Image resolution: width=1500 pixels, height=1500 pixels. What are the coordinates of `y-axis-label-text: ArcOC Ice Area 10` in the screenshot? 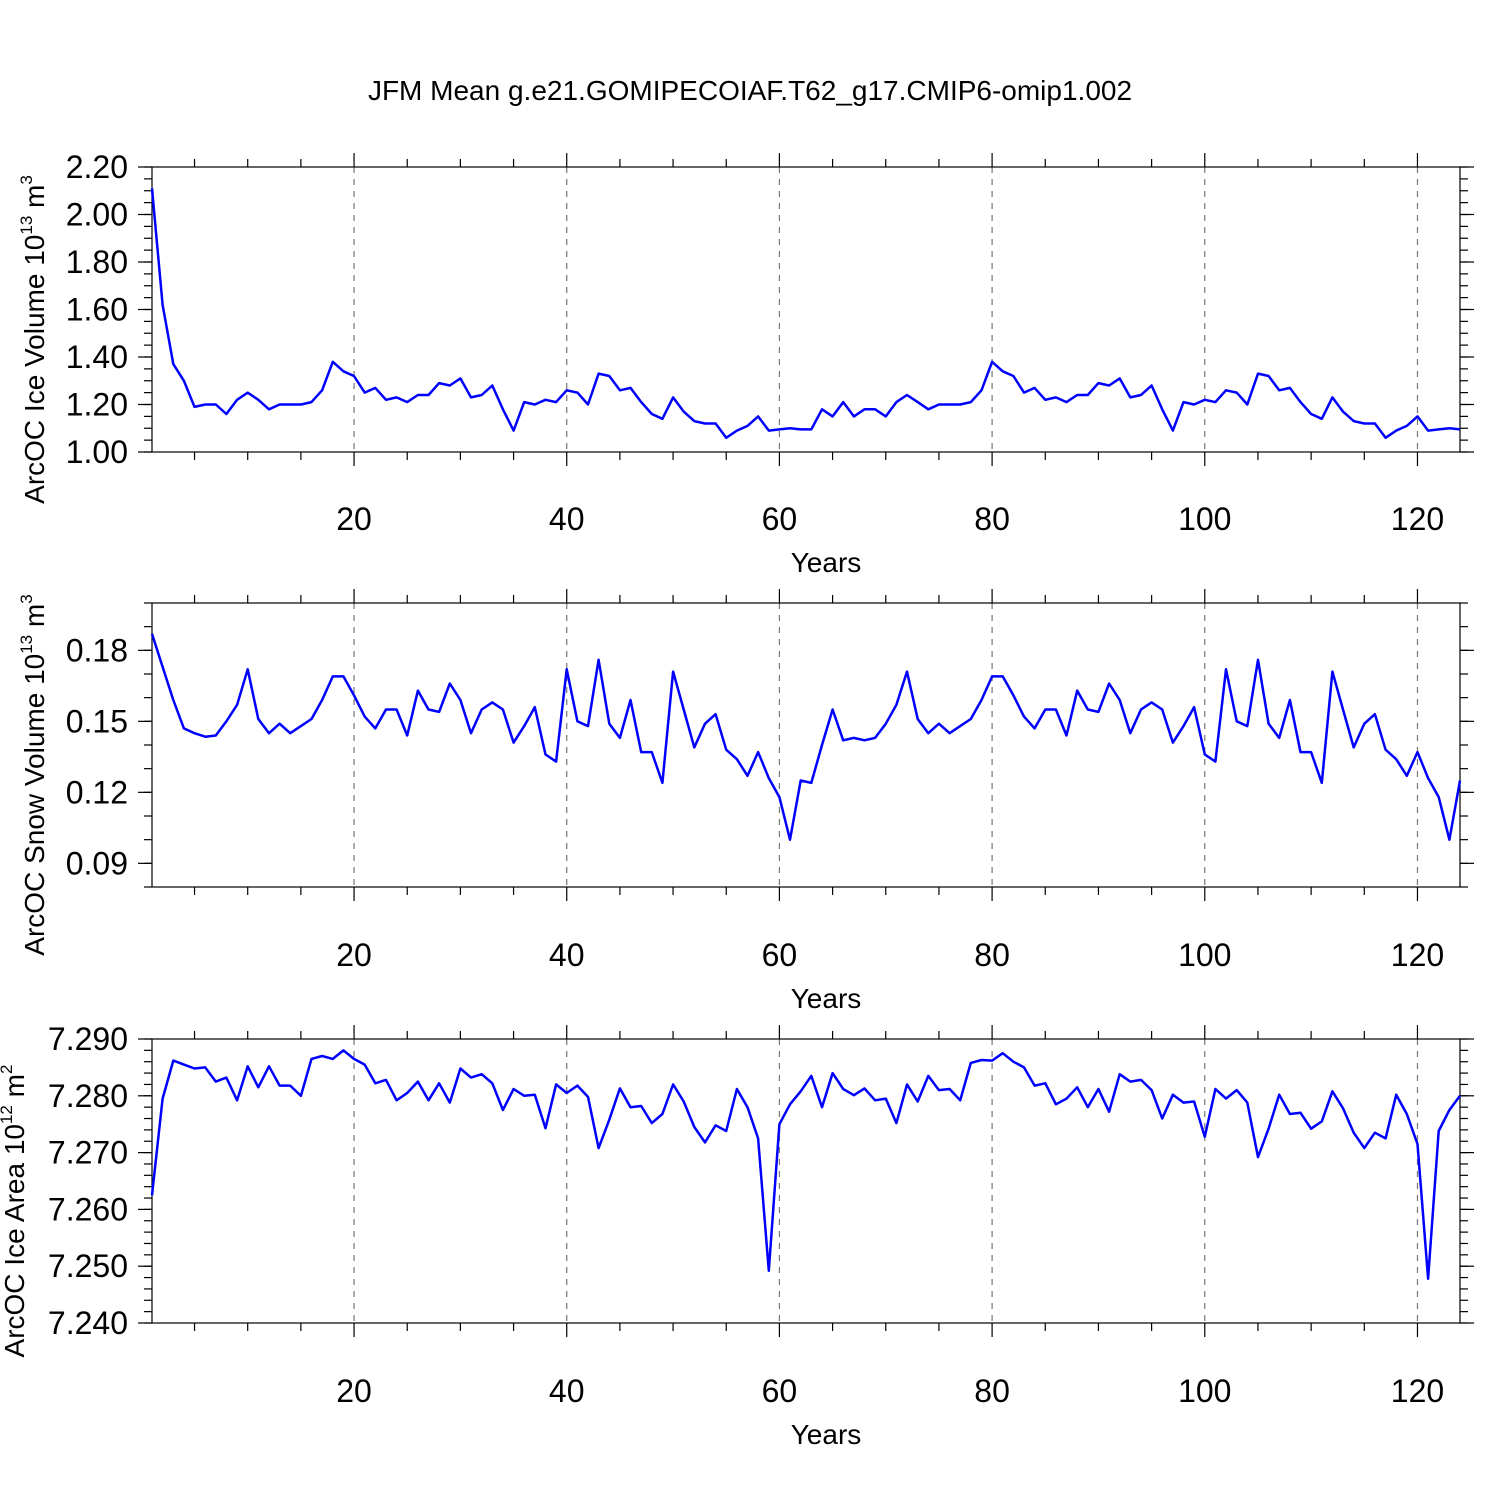 It's located at (15, 1240).